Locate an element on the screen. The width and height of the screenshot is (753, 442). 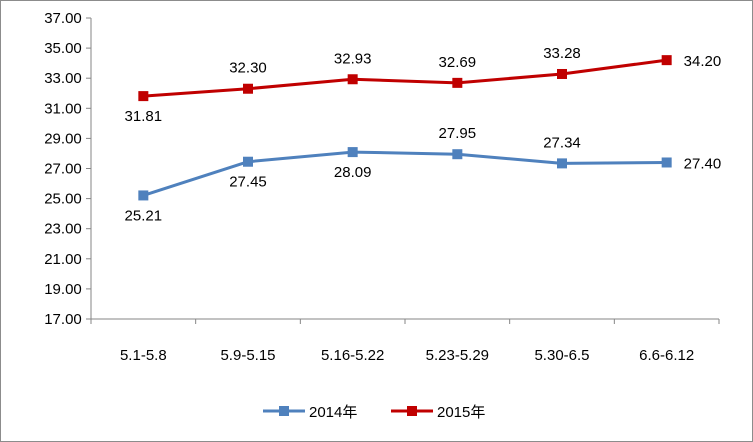
data-label: 32.93 is located at coordinates (353, 58).